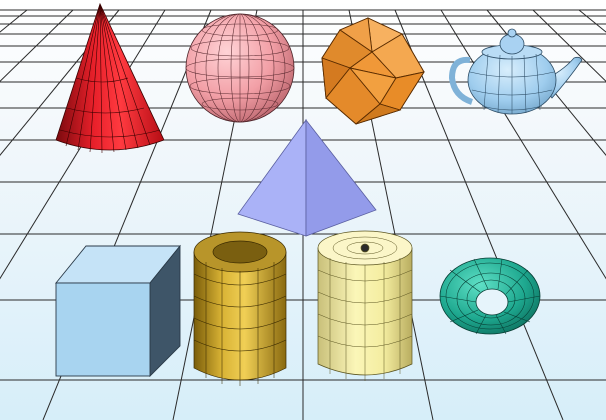  What do you see at coordinates (240, 308) in the screenshot?
I see `tube-object` at bounding box center [240, 308].